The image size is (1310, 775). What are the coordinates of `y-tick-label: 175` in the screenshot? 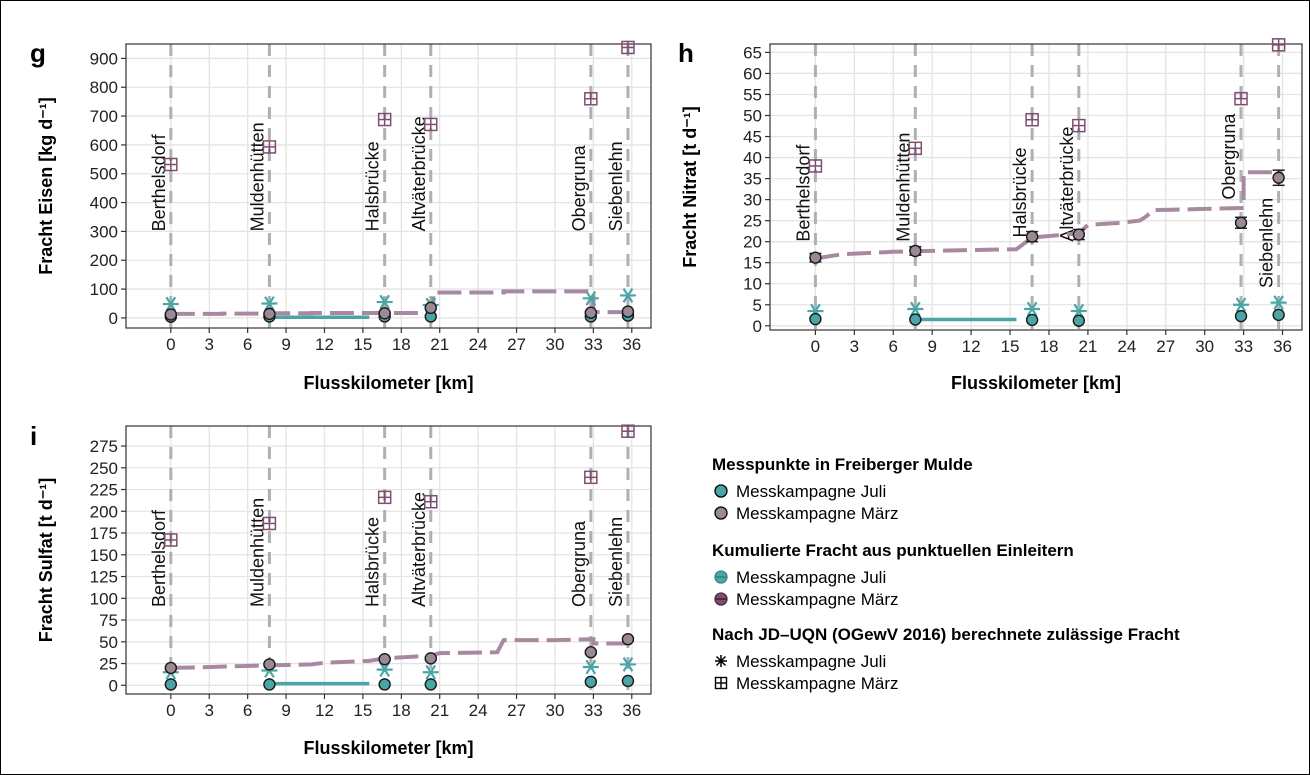 It's located at (104, 533).